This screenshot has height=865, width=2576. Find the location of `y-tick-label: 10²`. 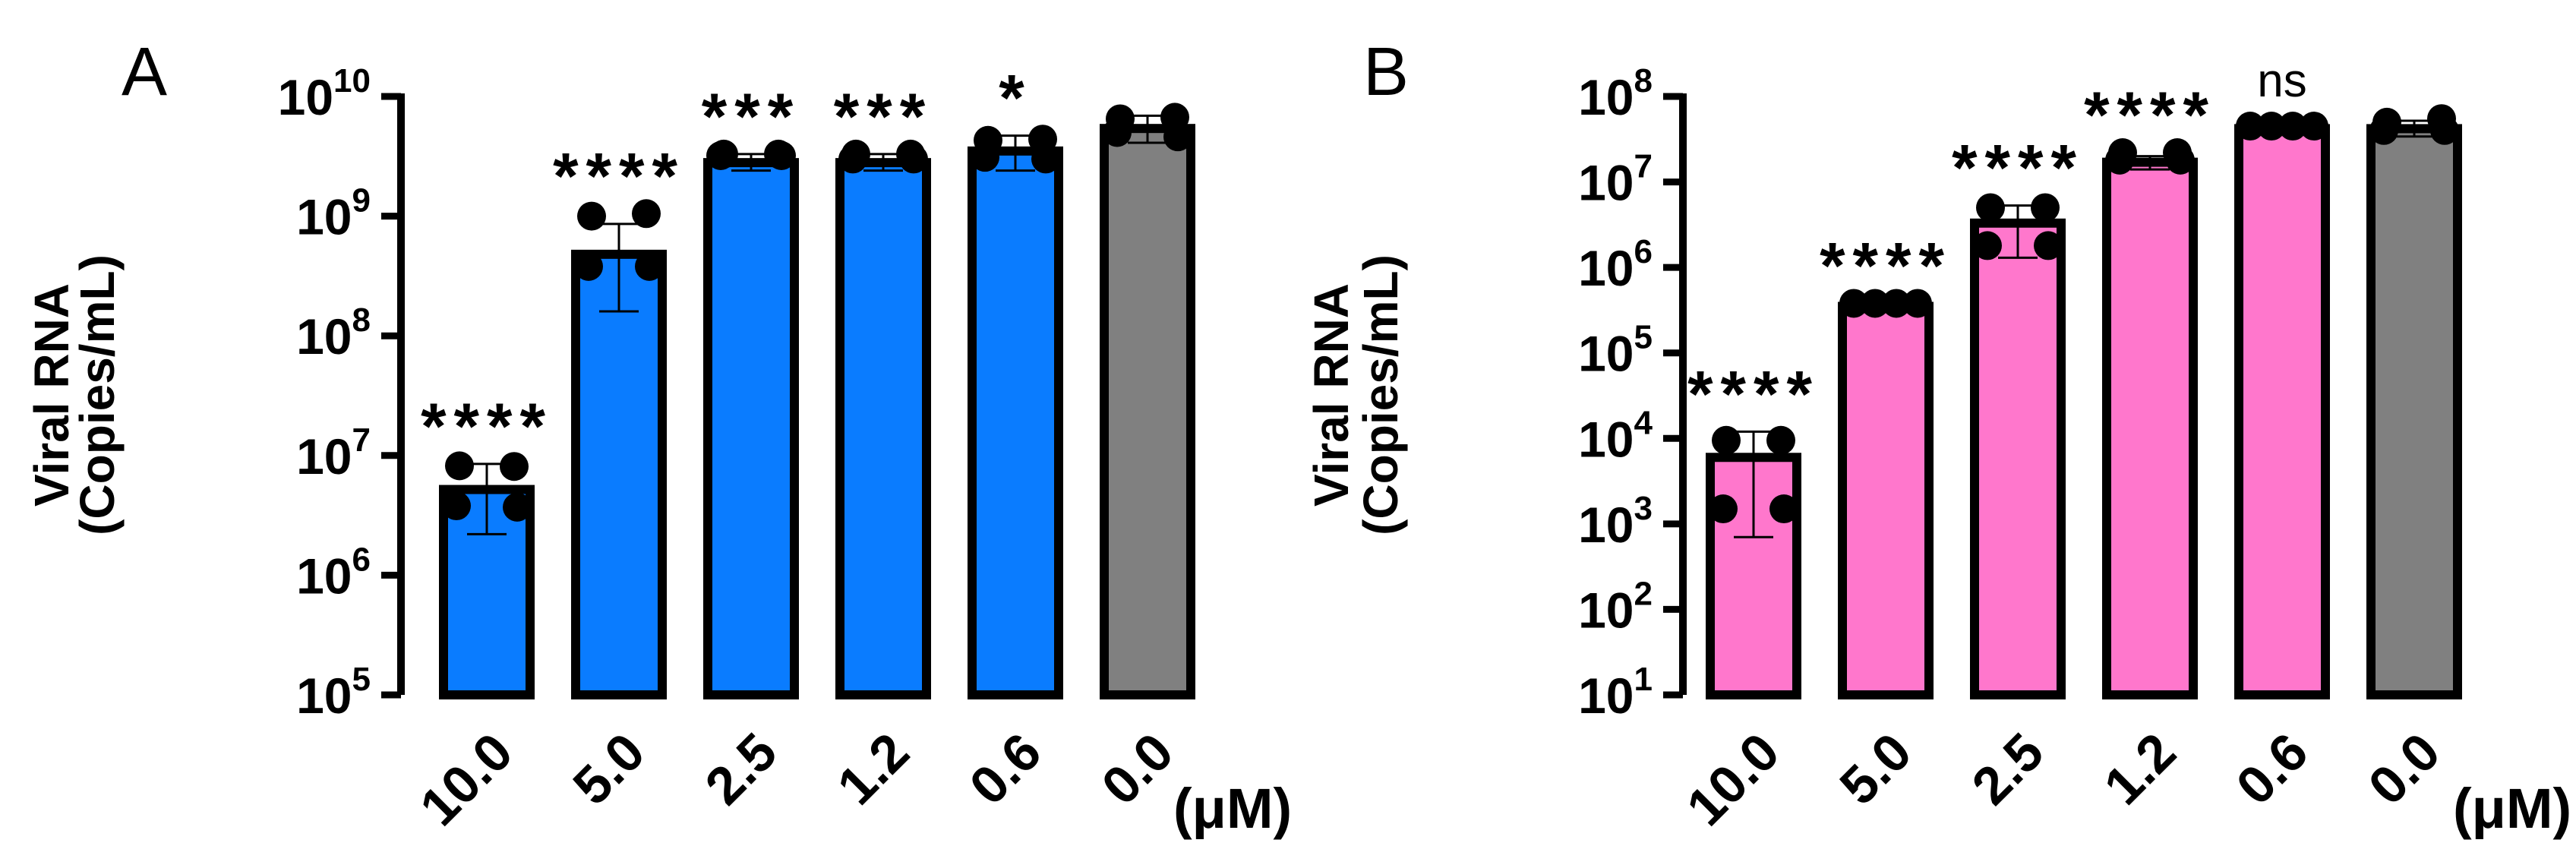

y-tick-label: 10² is located at coordinates (1615, 606).